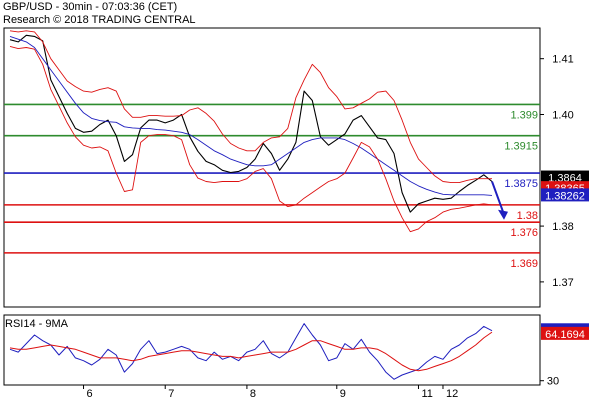 The image size is (590, 400). What do you see at coordinates (524, 115) in the screenshot?
I see `level-label: 1.399` at bounding box center [524, 115].